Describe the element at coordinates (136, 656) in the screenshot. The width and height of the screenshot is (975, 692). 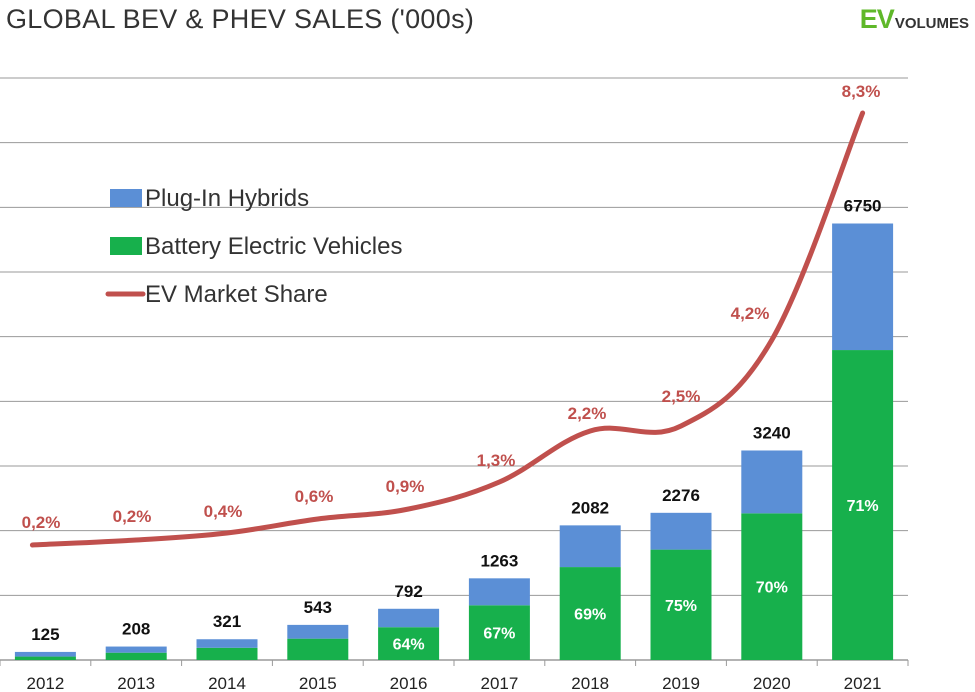
I see `bar-bev-2013` at that location.